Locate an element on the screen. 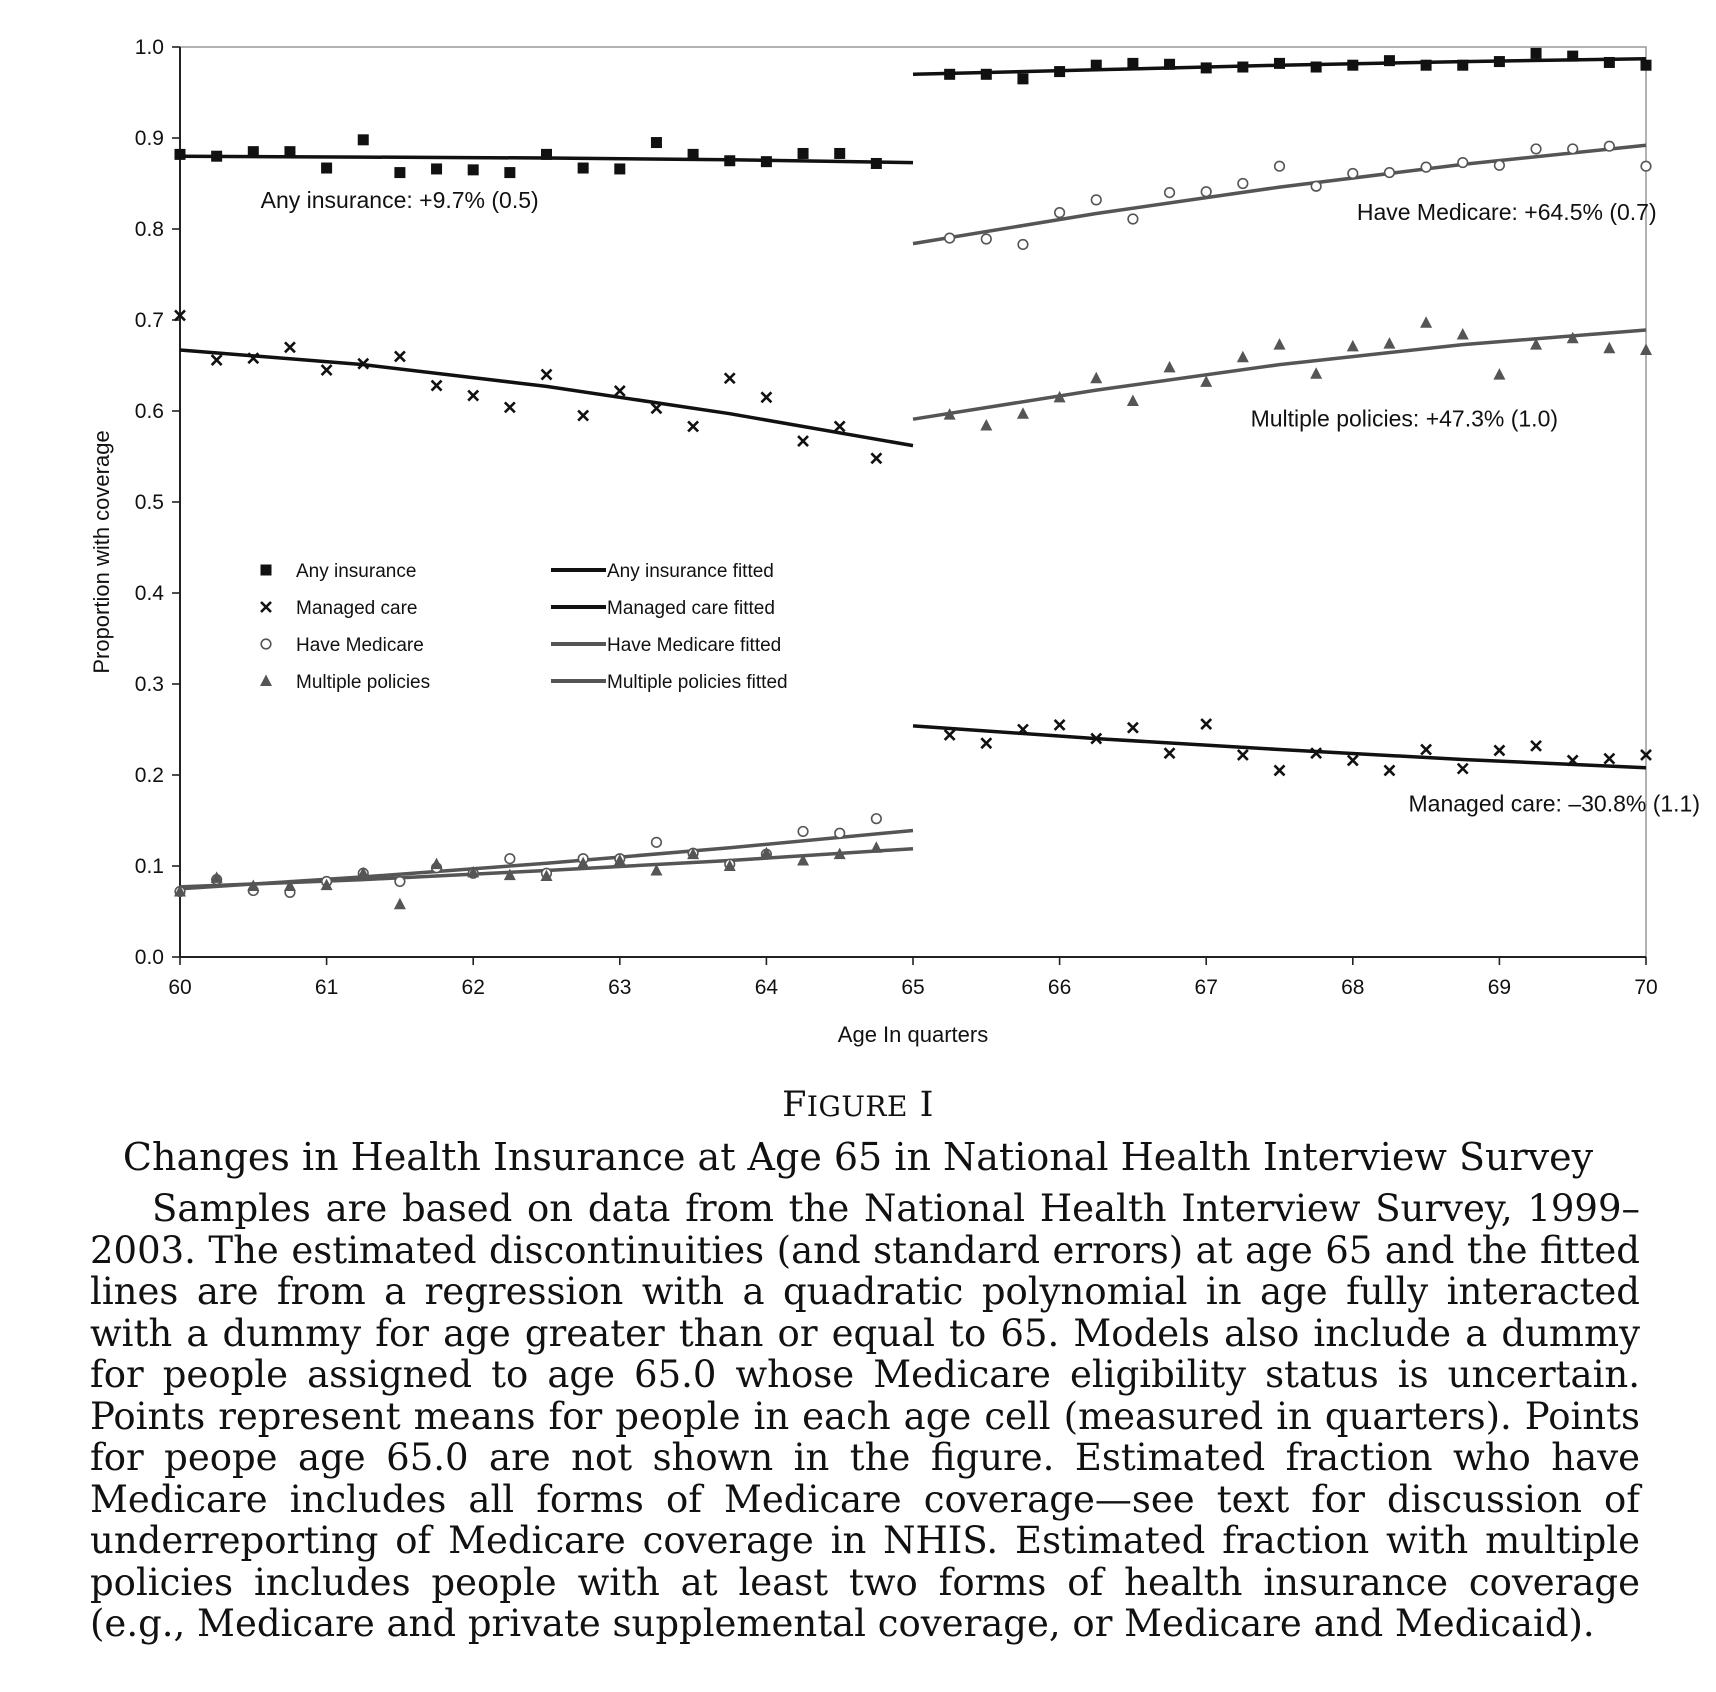  y-tick-label: 0.1 is located at coordinates (149, 866).